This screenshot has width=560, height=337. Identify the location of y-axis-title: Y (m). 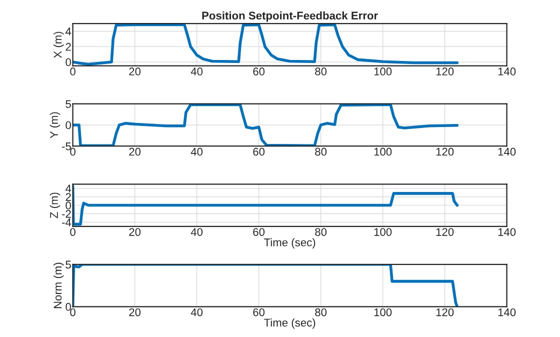
(55, 125).